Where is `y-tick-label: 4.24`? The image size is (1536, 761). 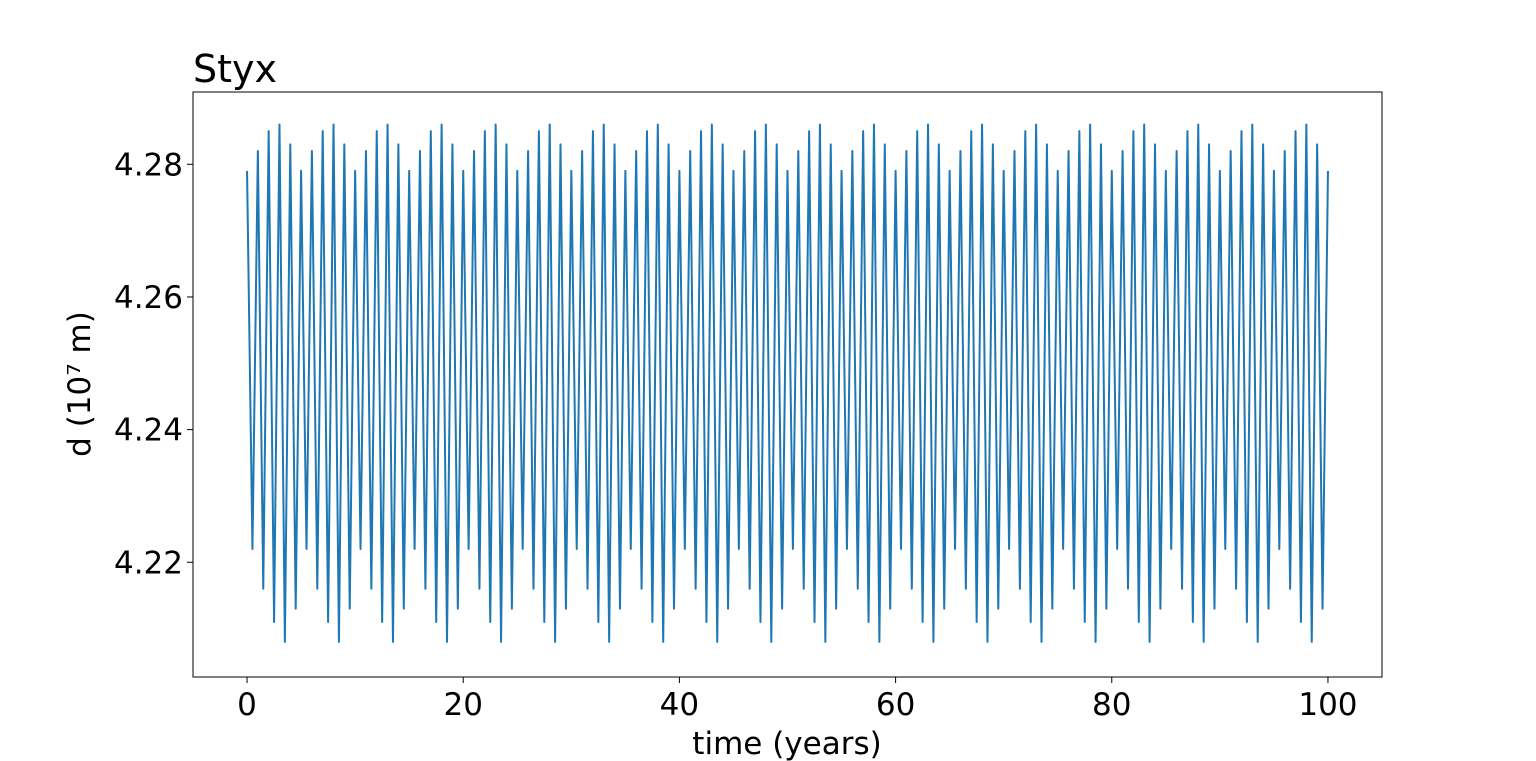 y-tick-label: 4.24 is located at coordinates (148, 431).